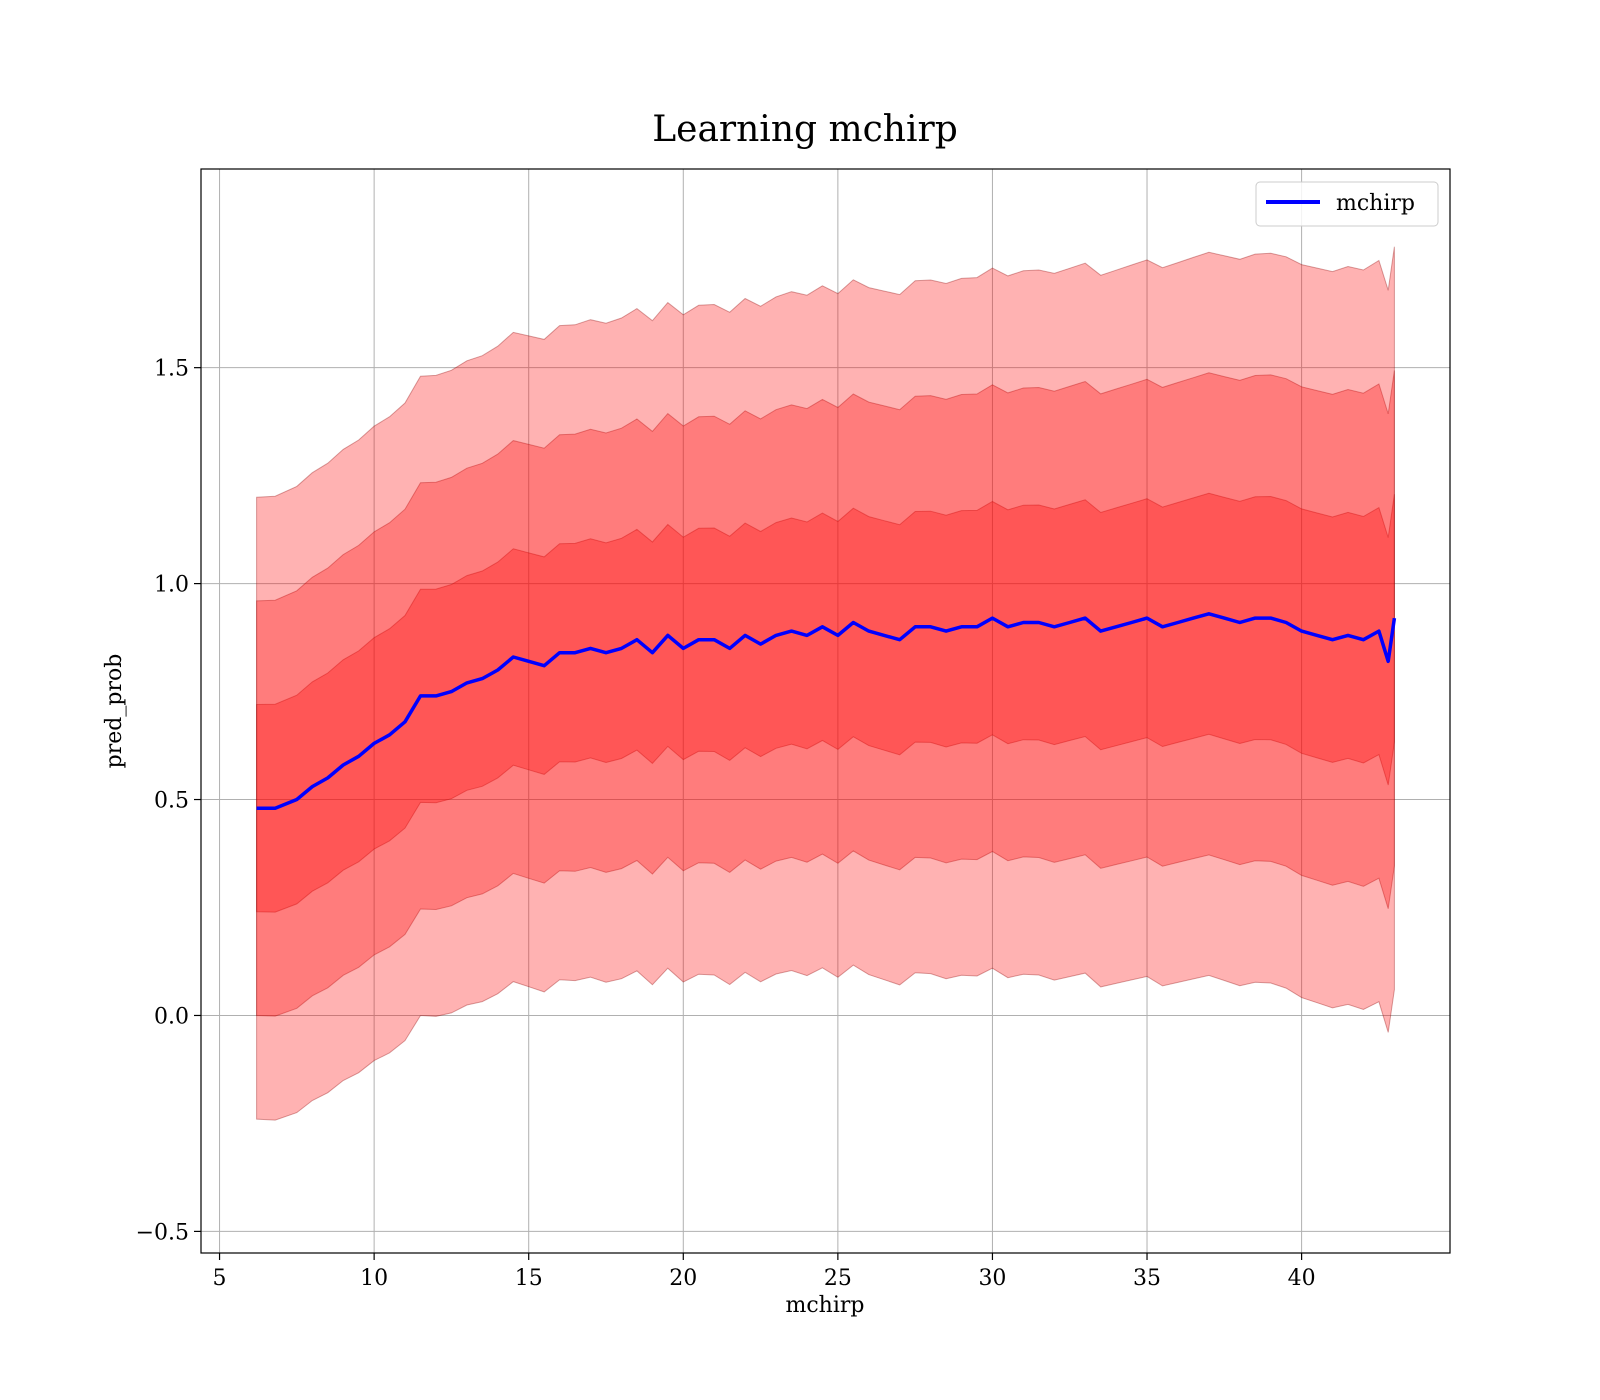  What do you see at coordinates (805, 129) in the screenshot?
I see `chart-title: Learning mchirp` at bounding box center [805, 129].